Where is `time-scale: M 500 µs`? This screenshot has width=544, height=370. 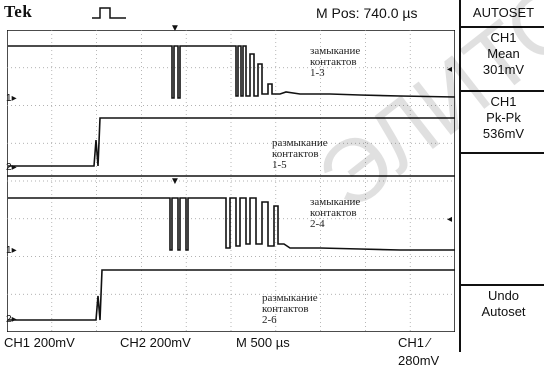
time-scale: M 500 µs is located at coordinates (263, 342).